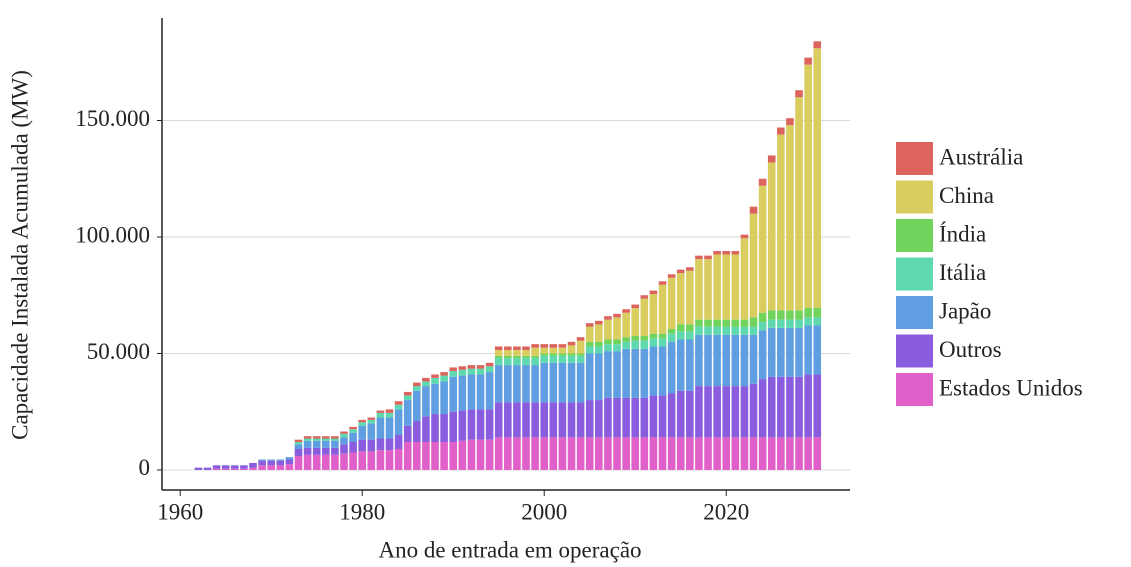 This screenshot has height=567, width=1131. I want to click on y-axis-label: Capacidade Instalada Acumulada (MW), so click(19, 255).